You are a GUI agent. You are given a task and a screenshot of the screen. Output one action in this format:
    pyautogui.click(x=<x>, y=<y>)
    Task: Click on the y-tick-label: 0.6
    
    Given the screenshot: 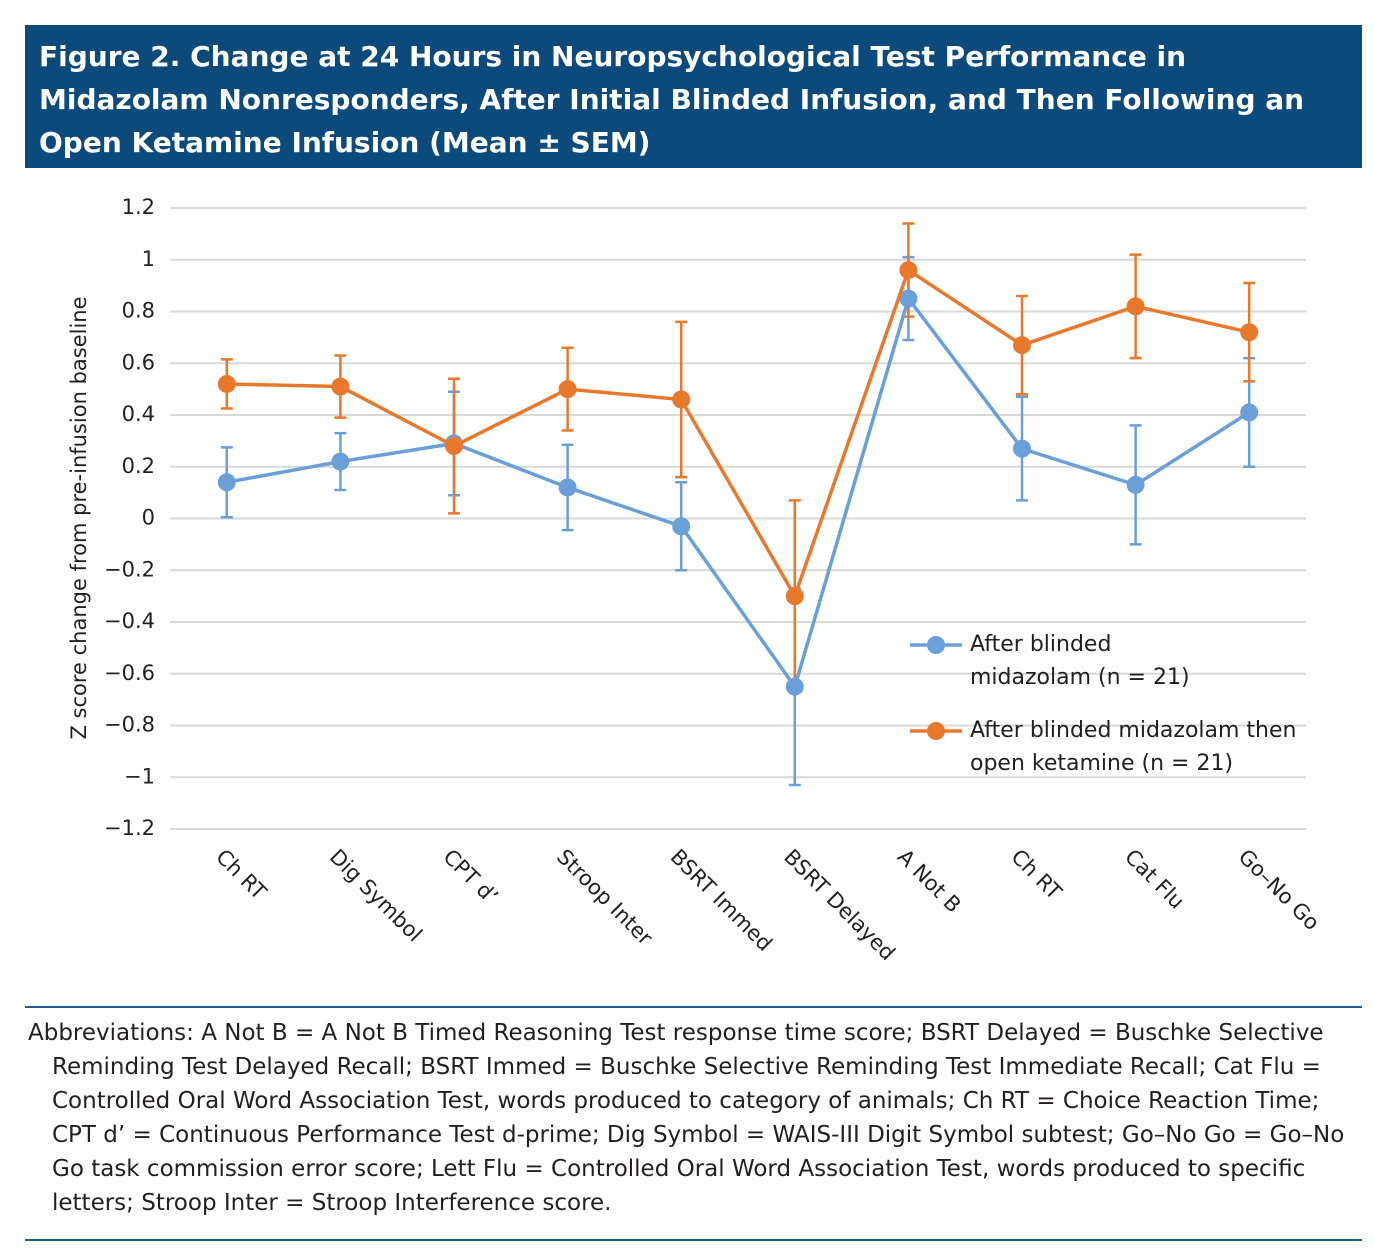 What is the action you would take?
    pyautogui.click(x=138, y=362)
    